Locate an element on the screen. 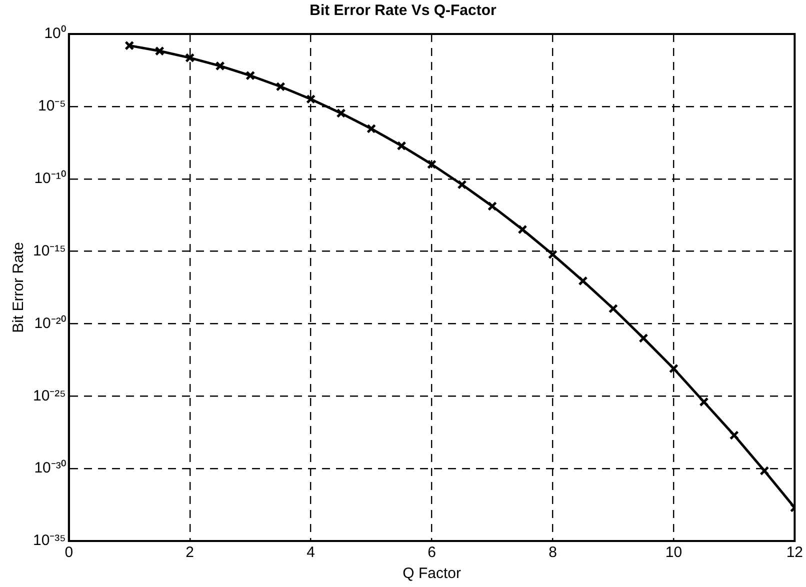 This screenshot has height=587, width=806. y-tick-label: 10⁻²⁵ is located at coordinates (49, 395).